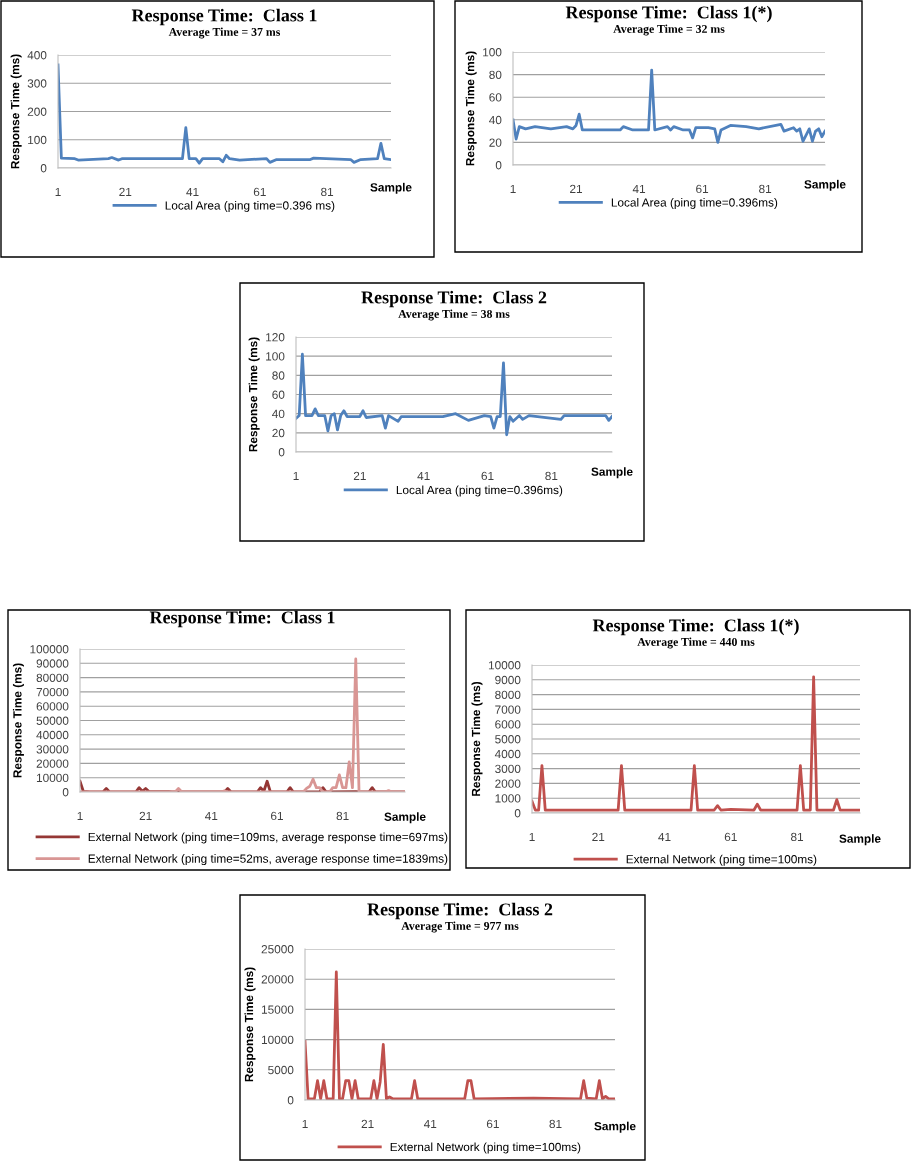  Describe the element at coordinates (224, 33) in the screenshot. I see `chart-subtitle: Average Time = 37 ms` at that location.